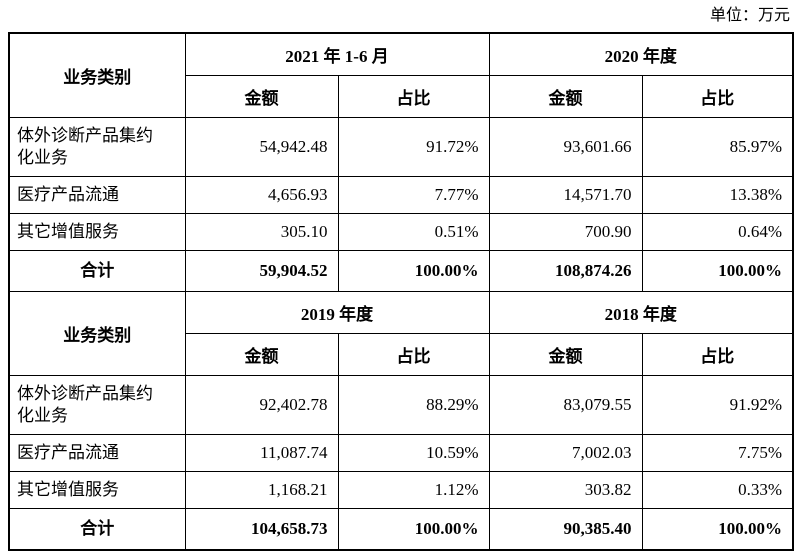 This screenshot has width=800, height=551. I want to click on section2-period2-header: 2018 年度, so click(641, 312).